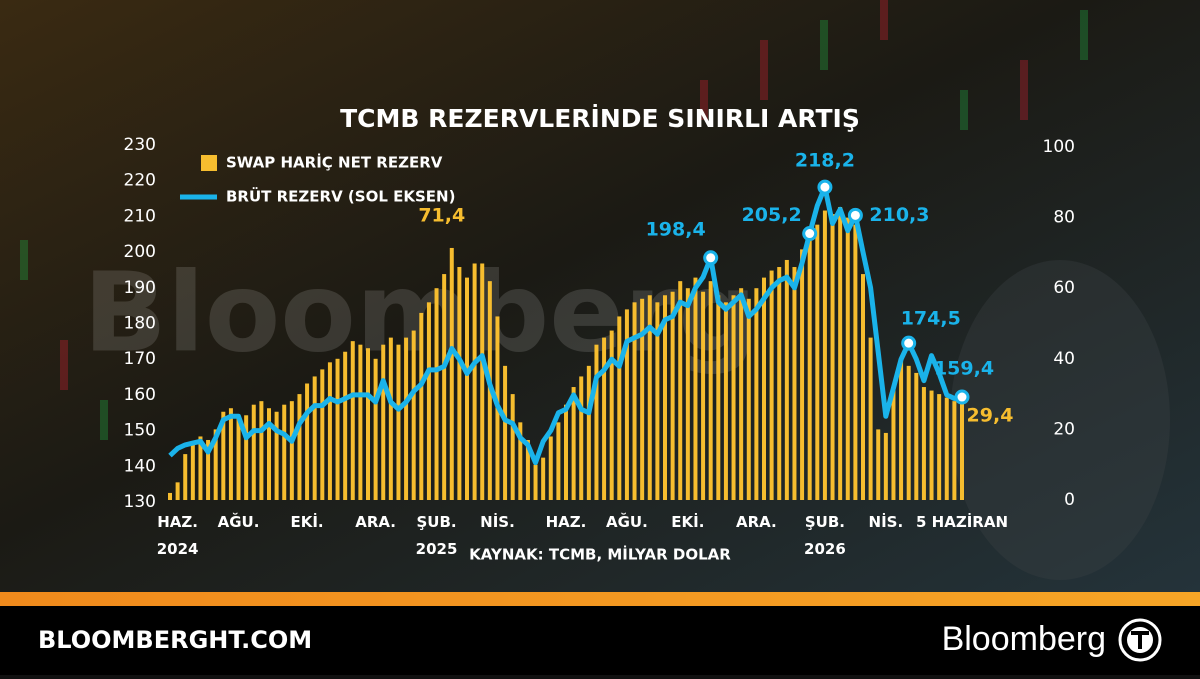 The width and height of the screenshot is (1200, 679). Describe the element at coordinates (566, 522) in the screenshot. I see `x-tick-label: HAZ.` at that location.